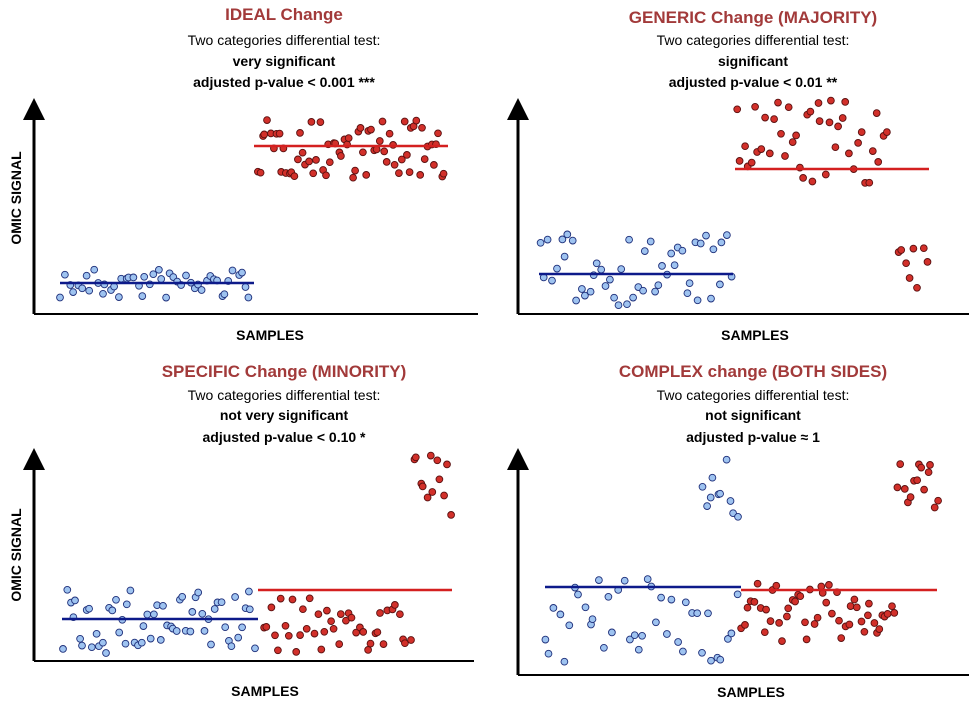  What do you see at coordinates (248, 555) in the screenshot?
I see `scatter-plot` at bounding box center [248, 555].